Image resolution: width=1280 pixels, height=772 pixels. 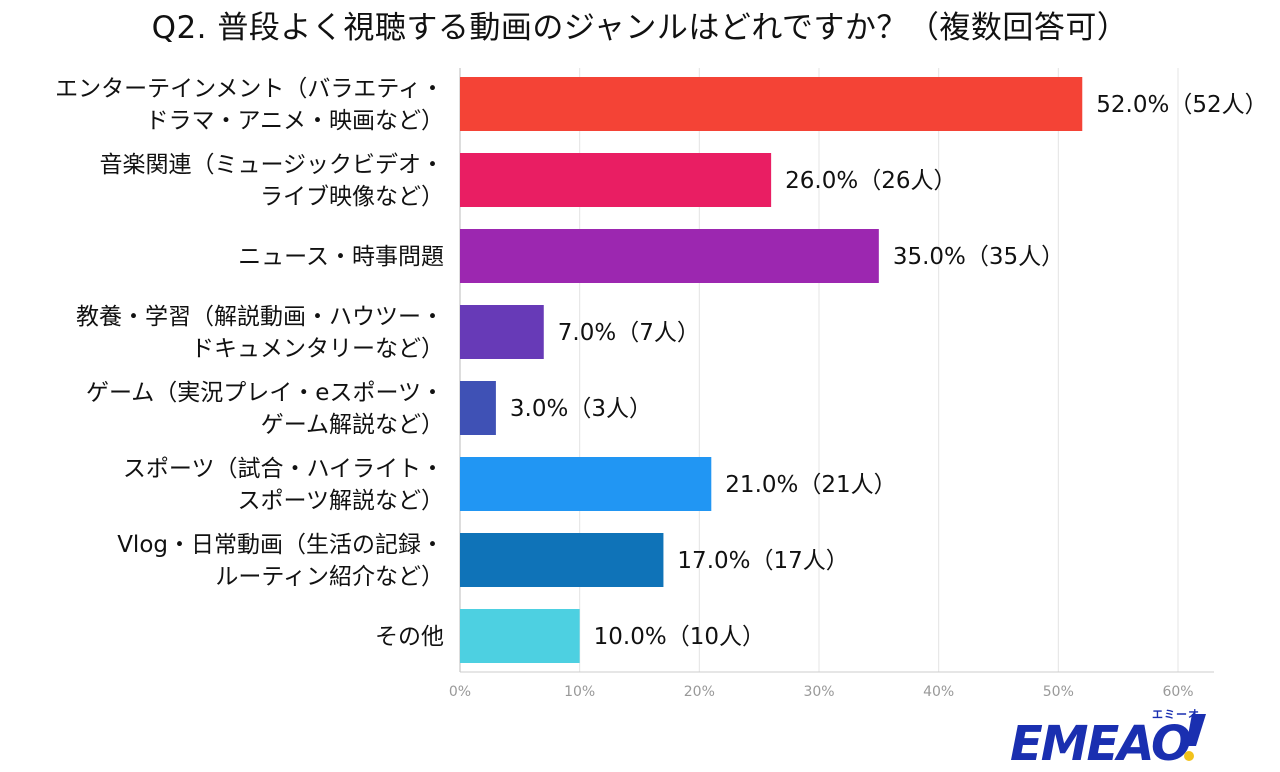 I want to click on category-label-line: ゲーム解説など）, so click(x=352, y=425).